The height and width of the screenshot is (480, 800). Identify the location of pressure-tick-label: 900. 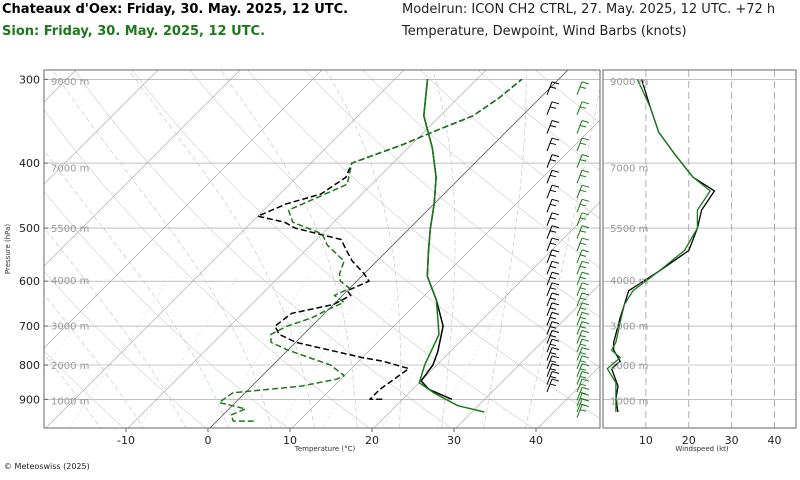
(29, 399).